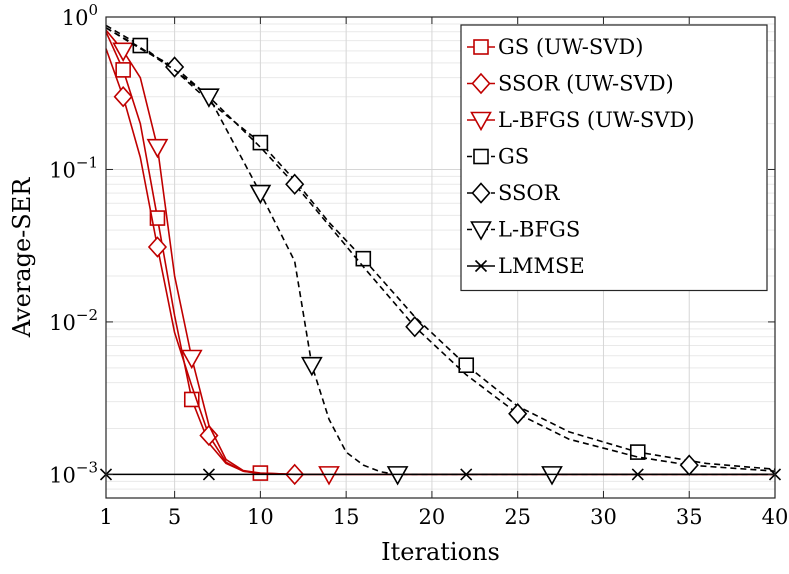 This screenshot has height=574, width=789. Describe the element at coordinates (73, 320) in the screenshot. I see `y-tick-label: 10⁻²` at that location.